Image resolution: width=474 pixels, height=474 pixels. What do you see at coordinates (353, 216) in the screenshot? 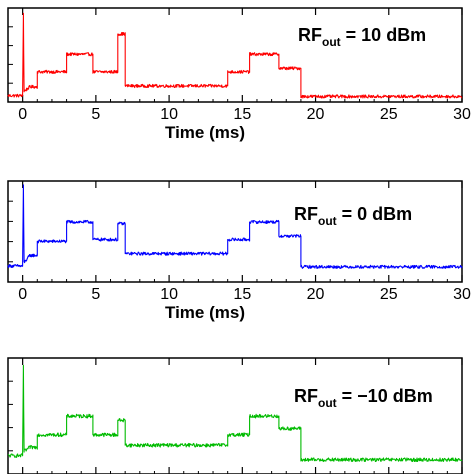
I see `rf-out-annotation: RFout = 0 dBm` at bounding box center [353, 216].